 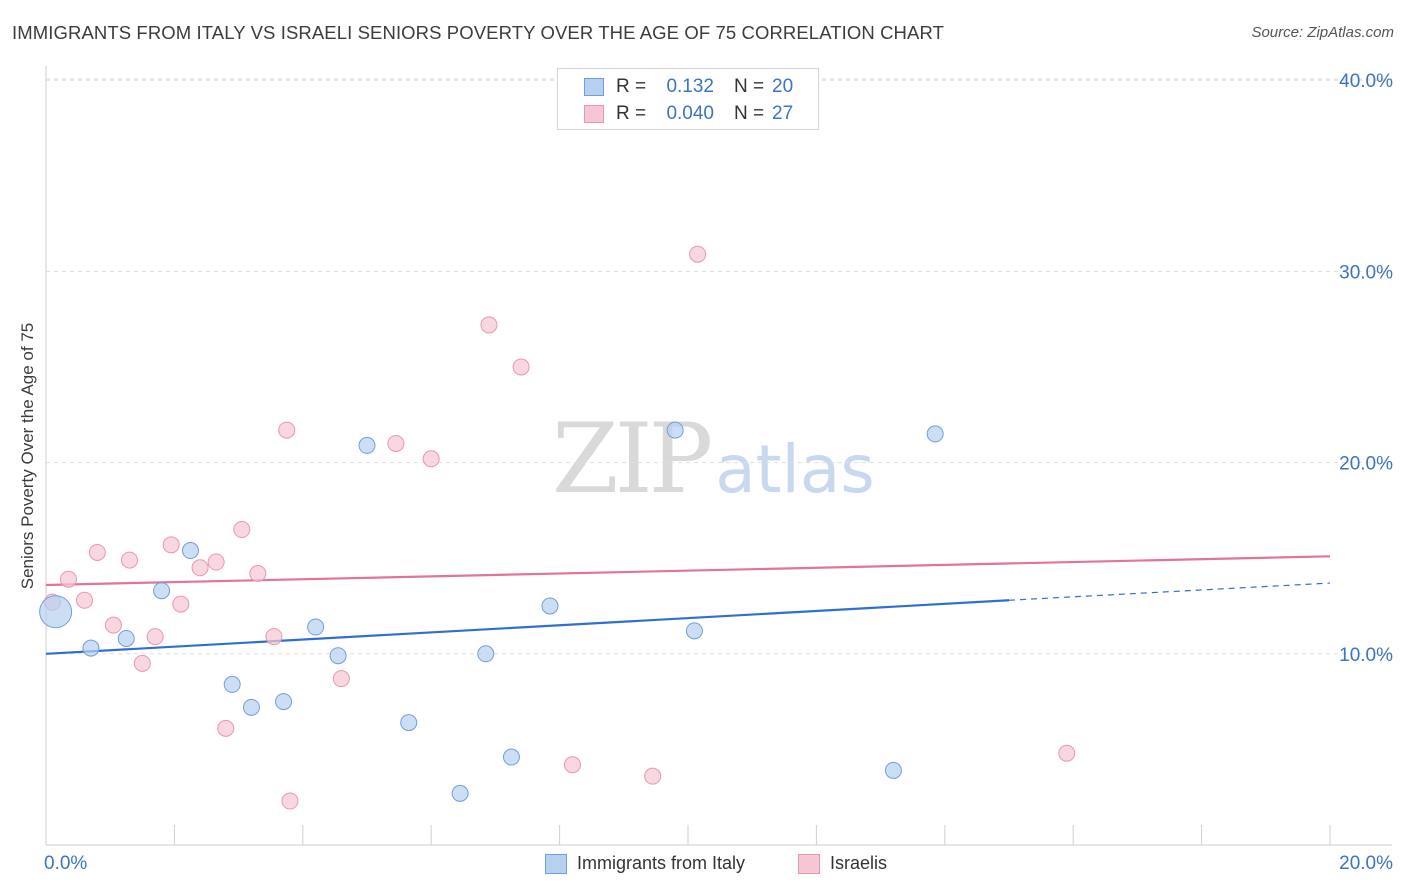 I want to click on legend-row-italy: R = 0.132 N = 20, so click(x=688, y=87).